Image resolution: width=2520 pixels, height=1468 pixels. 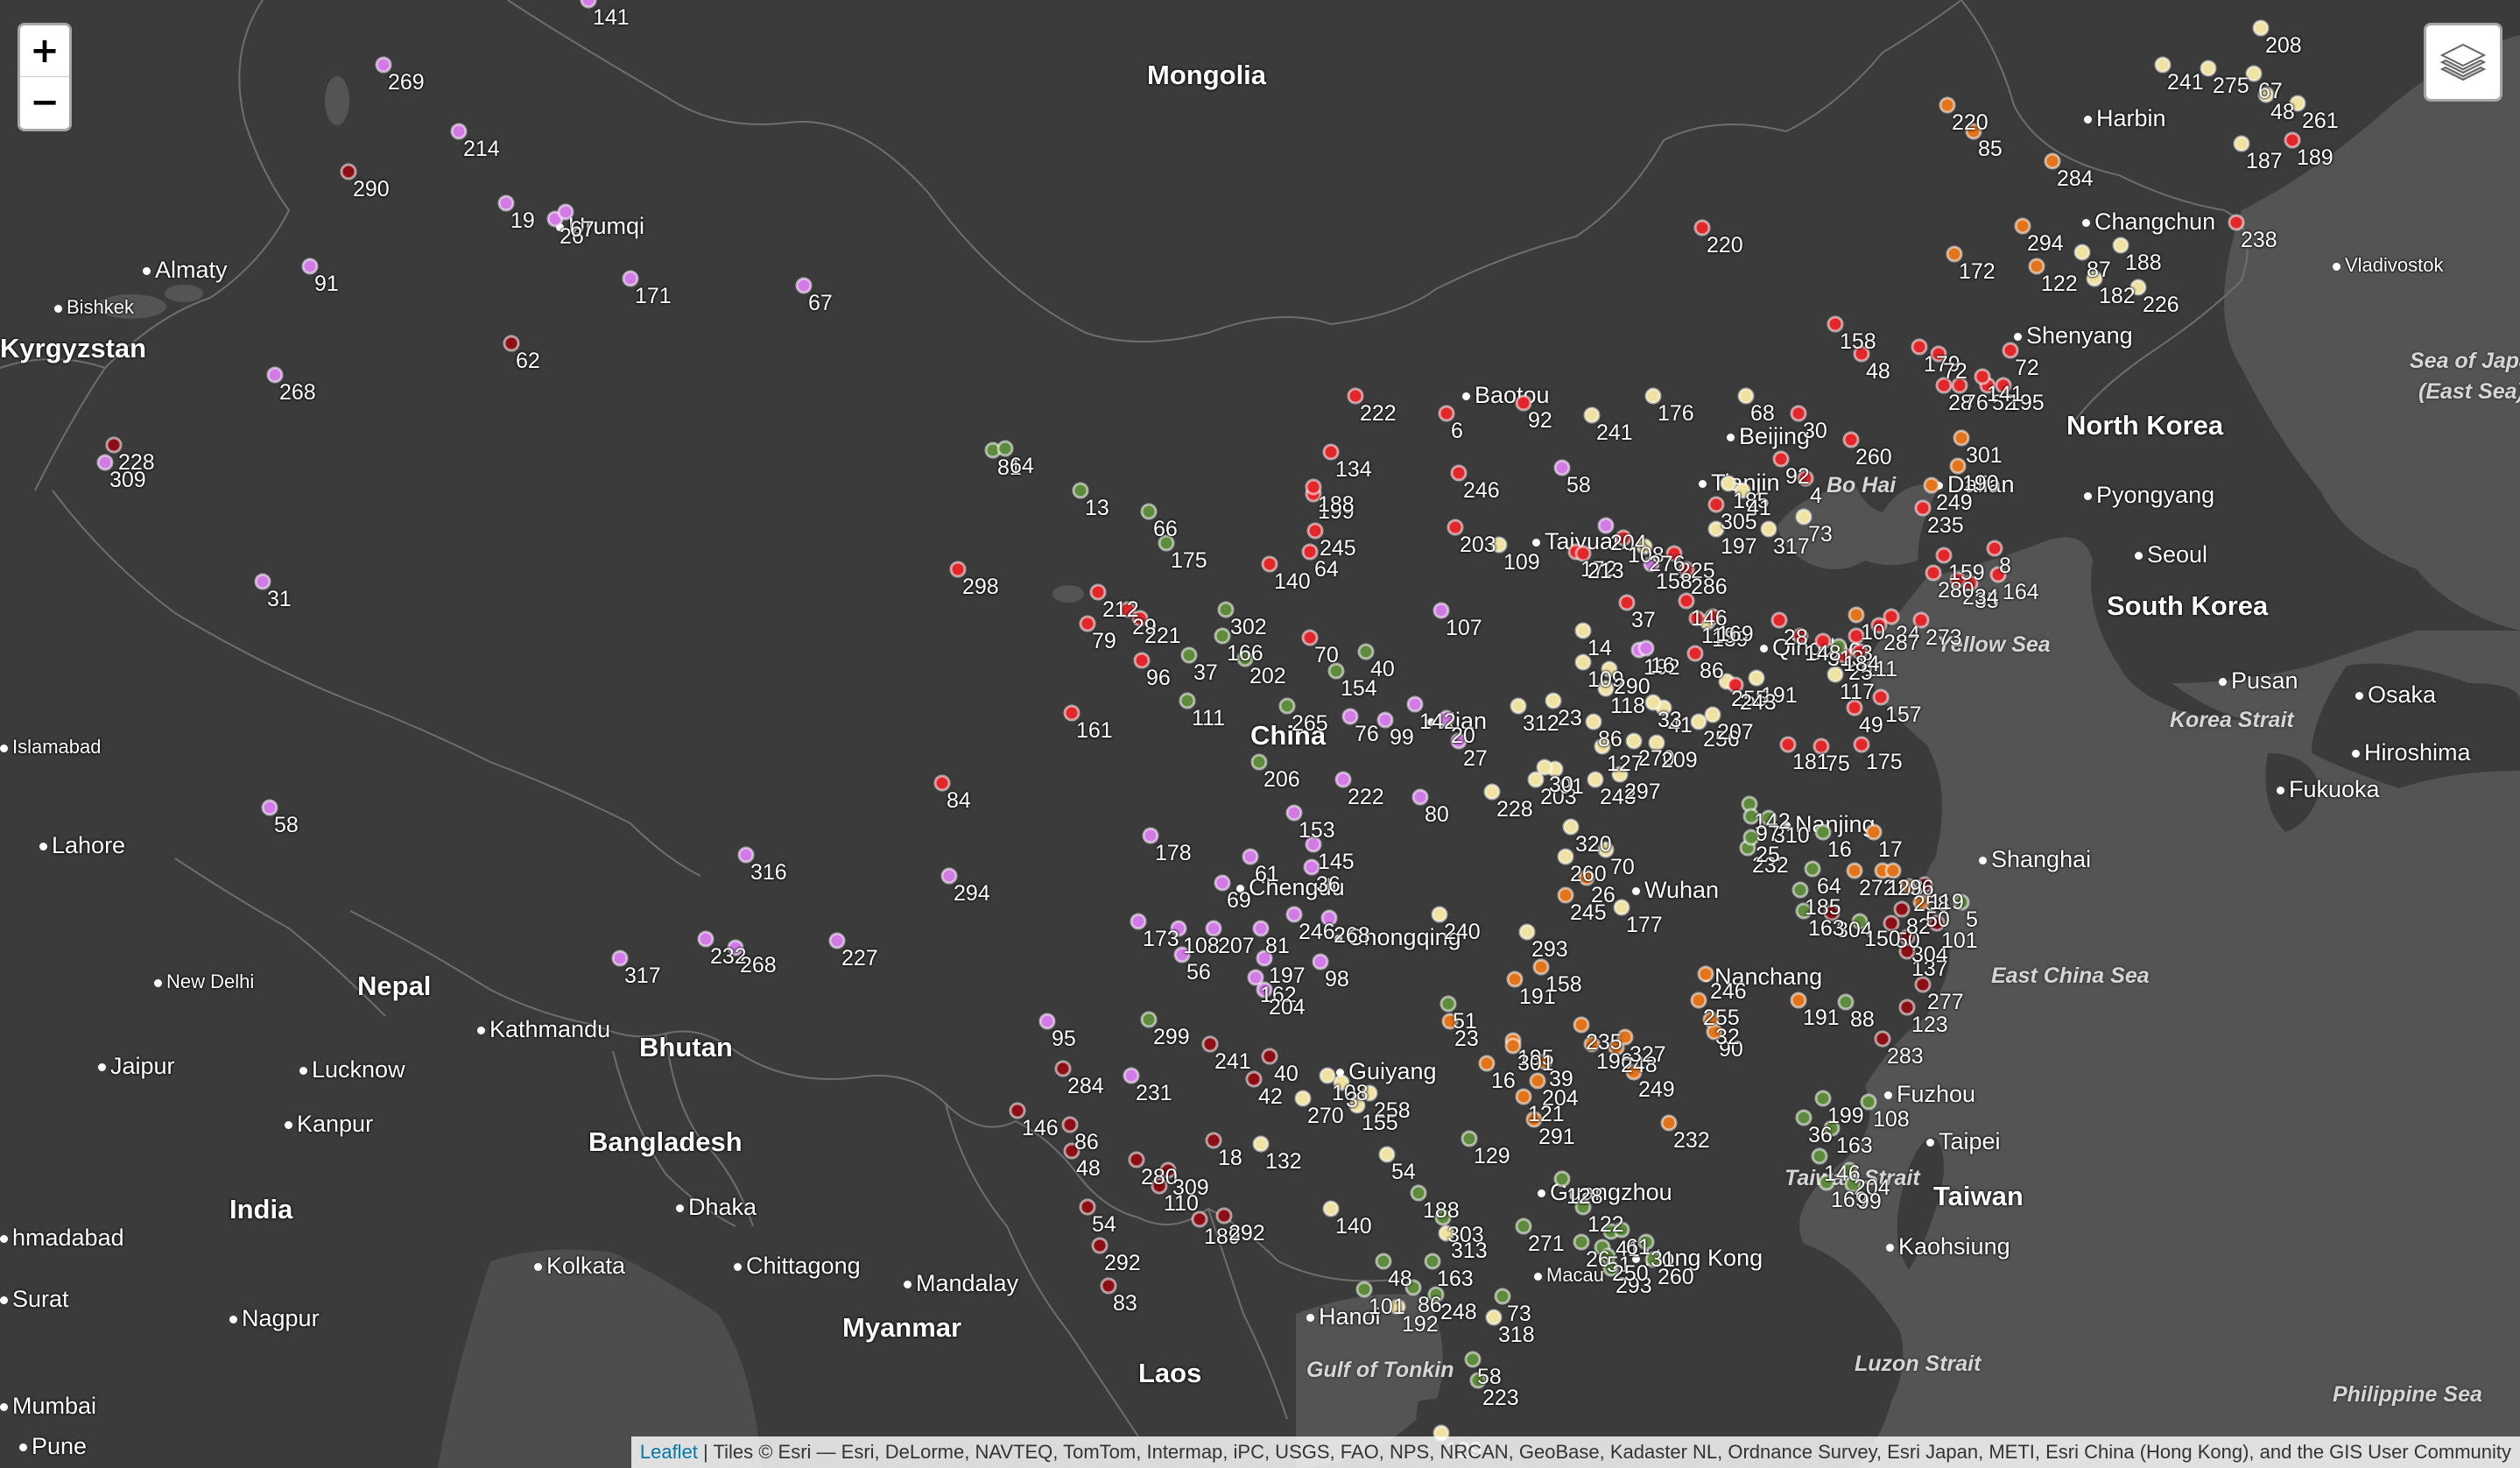 What do you see at coordinates (44, 103) in the screenshot?
I see `zoom-out-button: −` at bounding box center [44, 103].